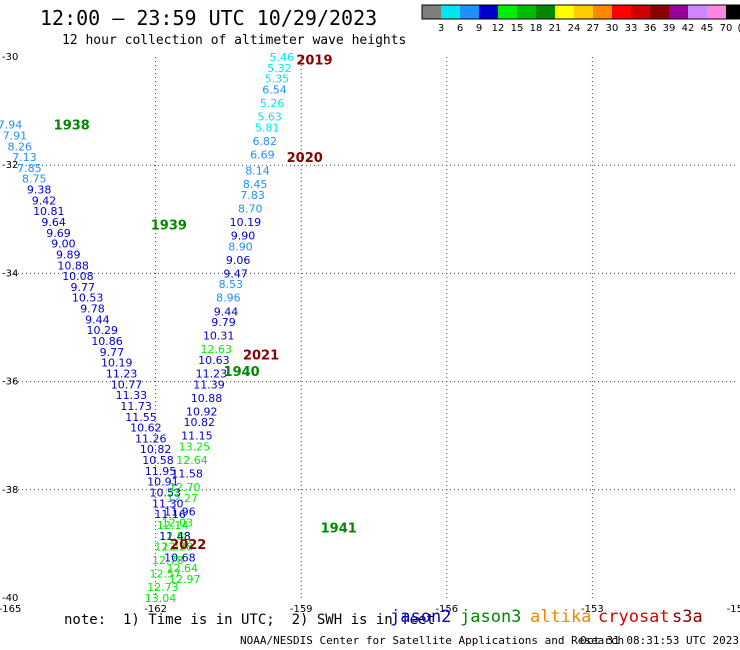  Describe the element at coordinates (262, 154) in the screenshot. I see `wave-height-point: 6.69` at that location.